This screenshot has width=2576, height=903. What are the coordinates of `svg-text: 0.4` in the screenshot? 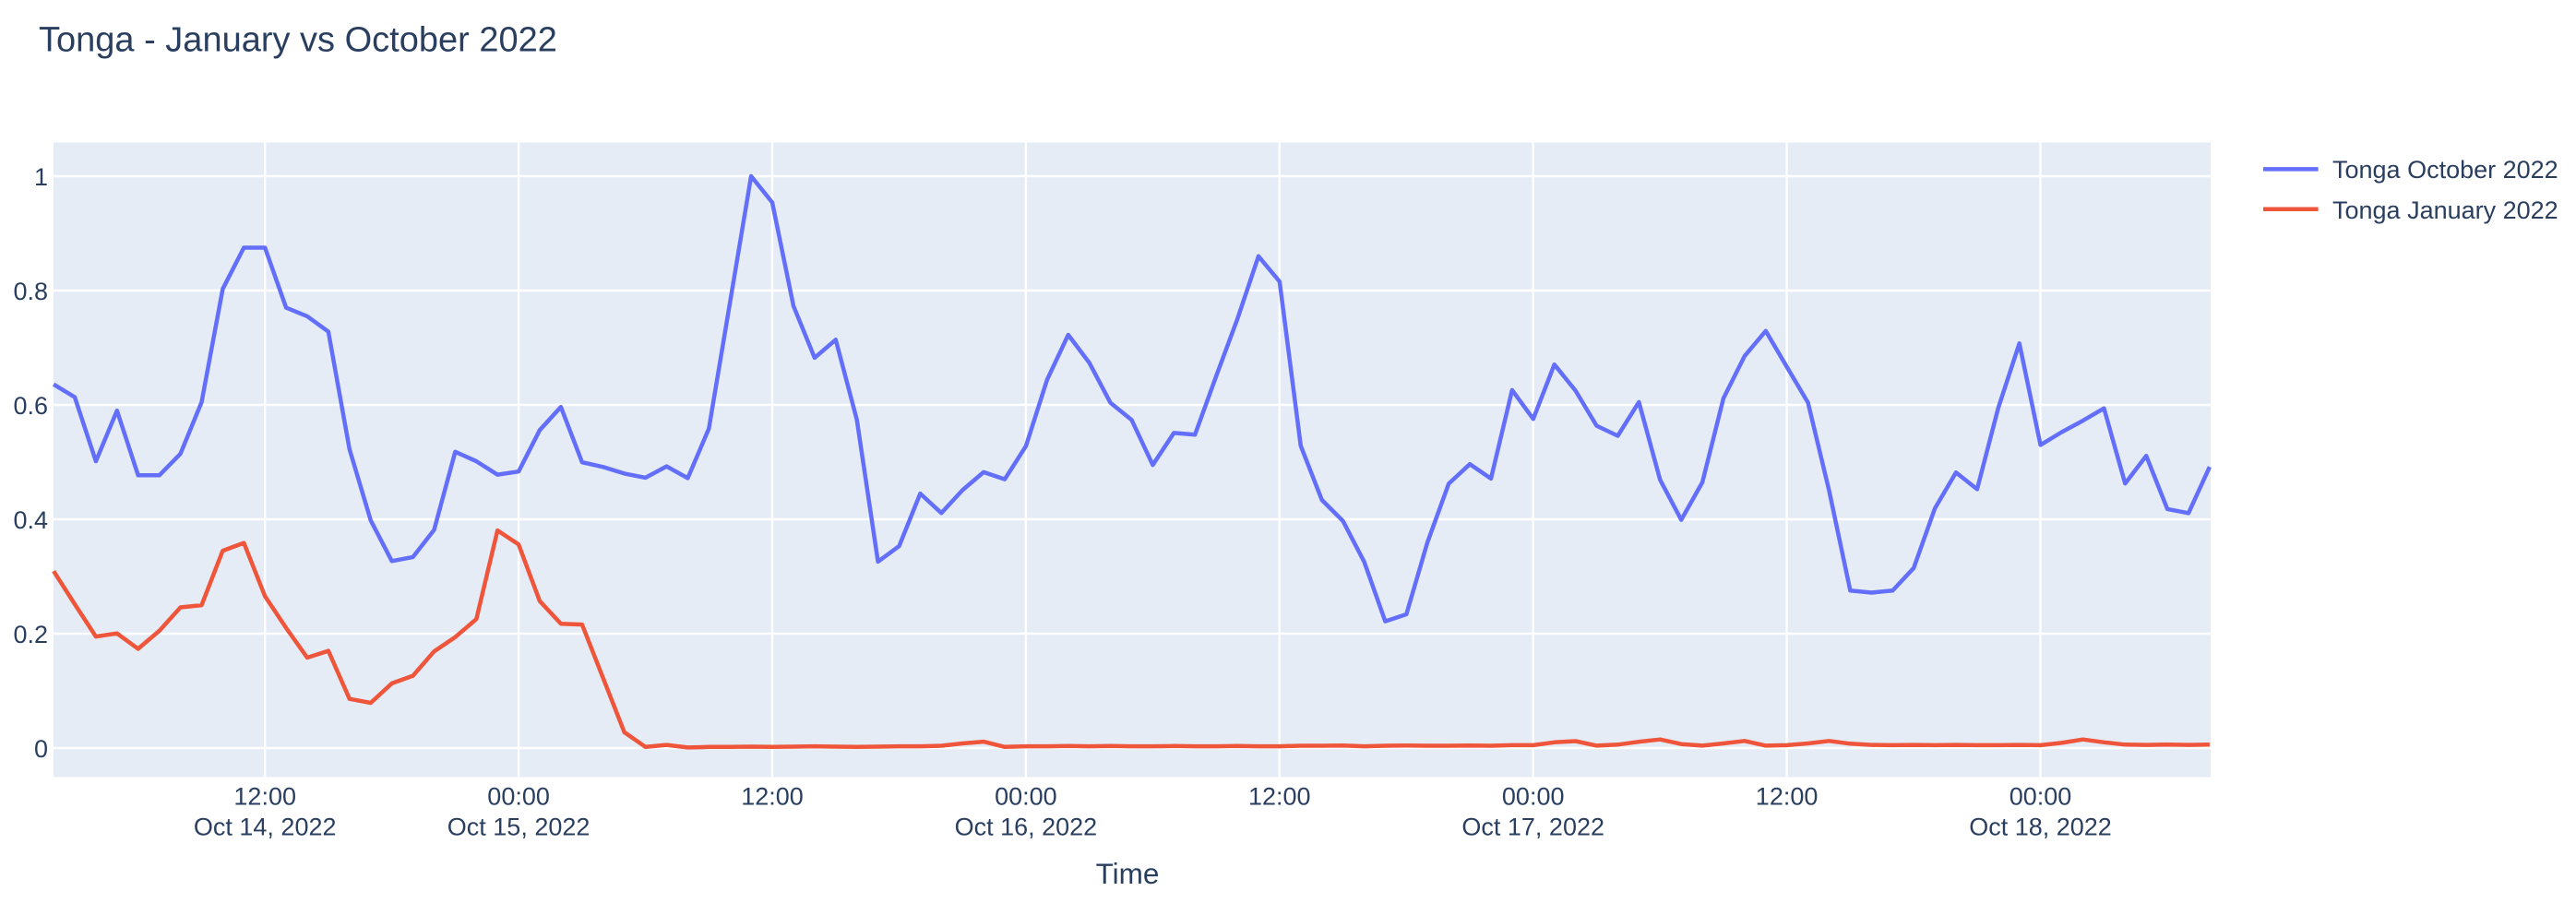 It's located at (30, 520).